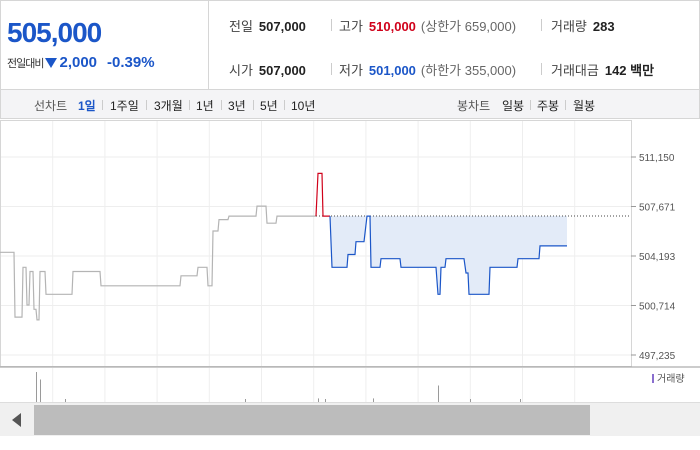 Image resolution: width=700 pixels, height=450 pixels. Describe the element at coordinates (205, 106) in the screenshot. I see `period-1year: 1년` at that location.